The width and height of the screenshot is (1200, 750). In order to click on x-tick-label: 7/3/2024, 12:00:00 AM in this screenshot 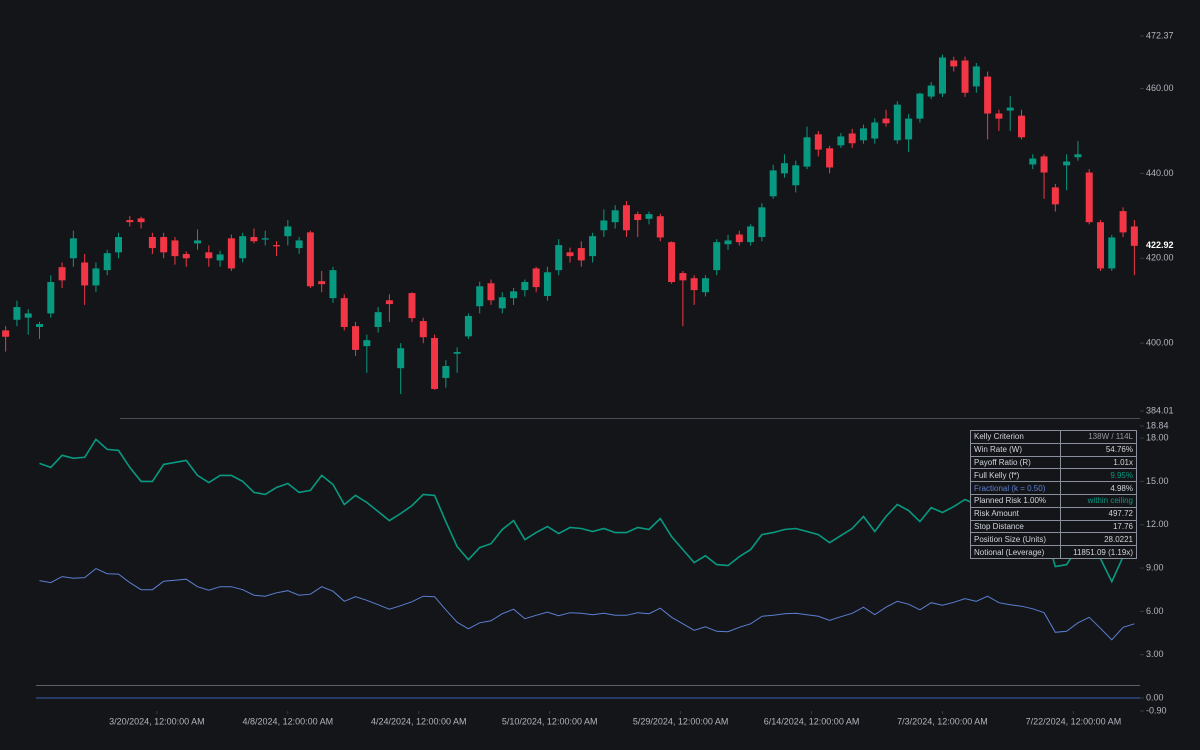, I will do `click(942, 721)`.